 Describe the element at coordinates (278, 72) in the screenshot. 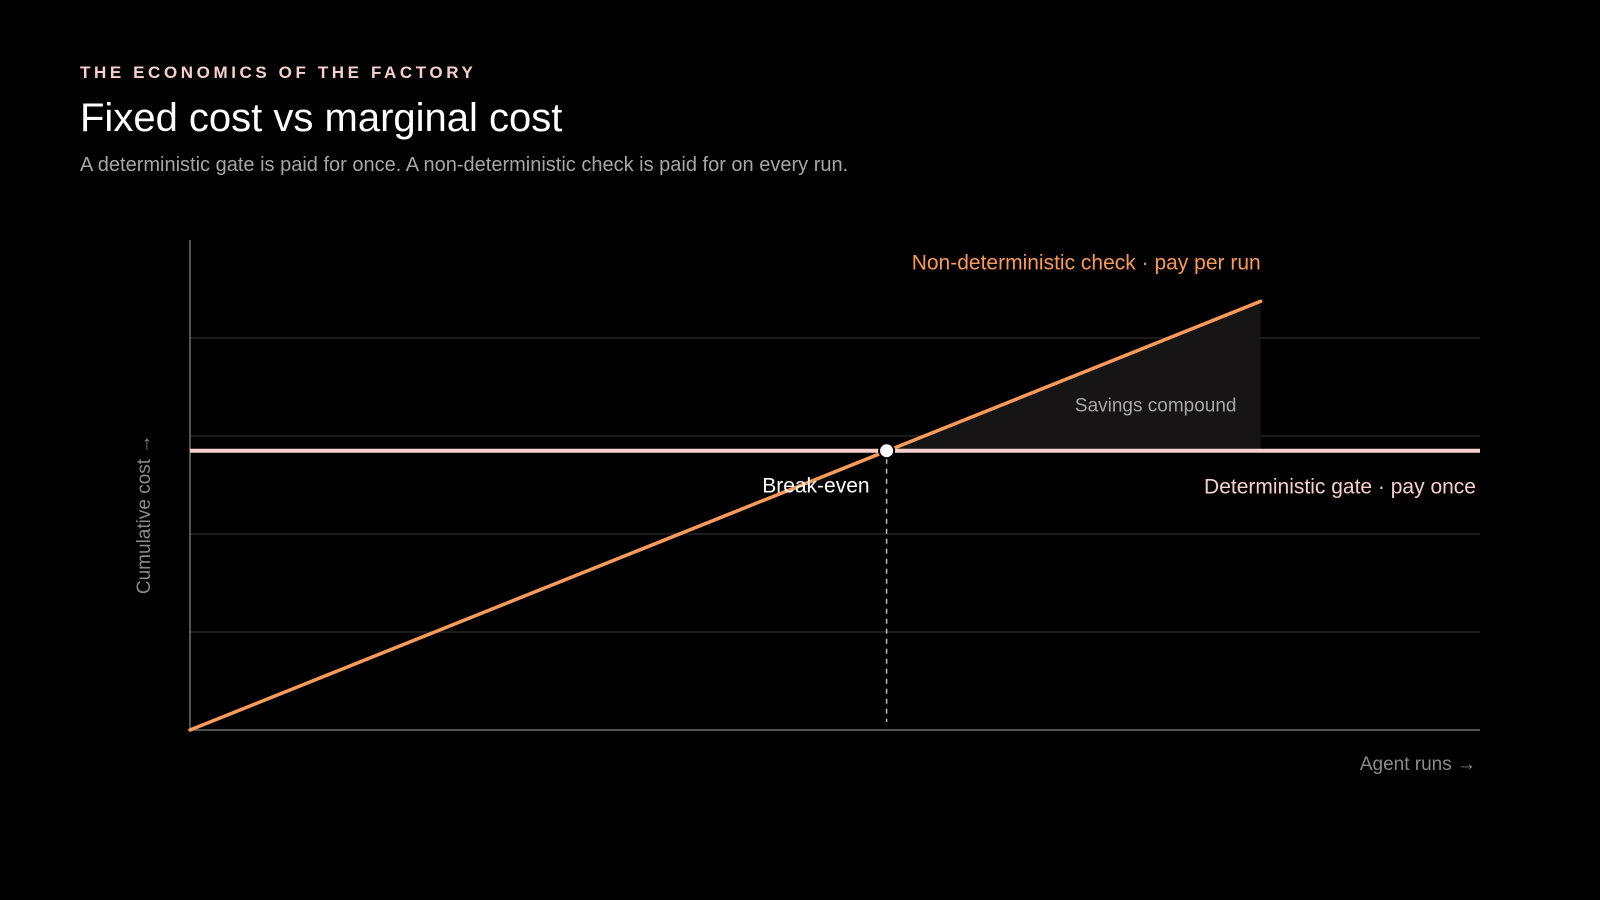

I see `eyebrow-label: THE ECONOMICS OF THE FACTORY` at that location.